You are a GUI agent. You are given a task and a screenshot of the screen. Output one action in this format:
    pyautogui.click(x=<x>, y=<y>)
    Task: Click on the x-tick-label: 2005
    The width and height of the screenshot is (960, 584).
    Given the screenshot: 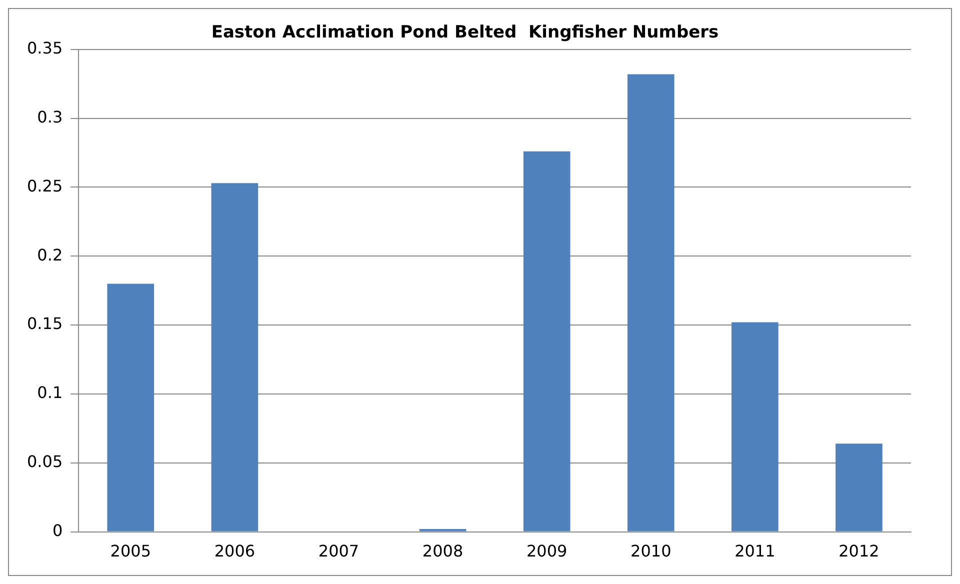 What is the action you would take?
    pyautogui.click(x=131, y=551)
    